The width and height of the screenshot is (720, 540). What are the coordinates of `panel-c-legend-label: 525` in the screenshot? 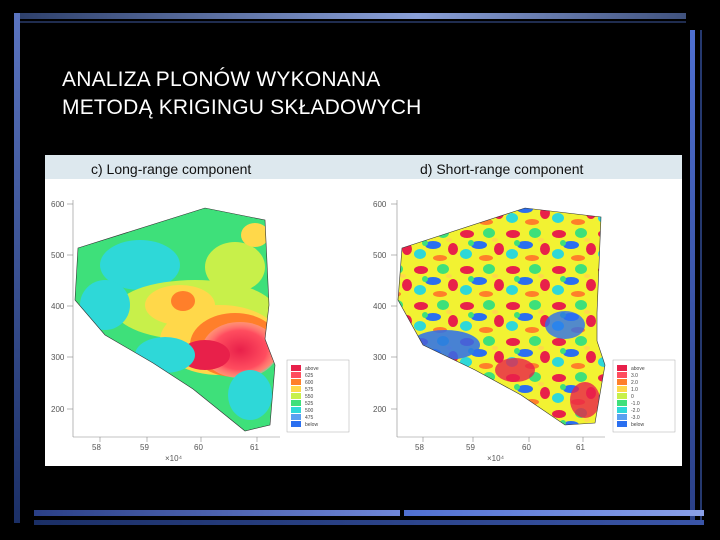 It's located at (309, 404).